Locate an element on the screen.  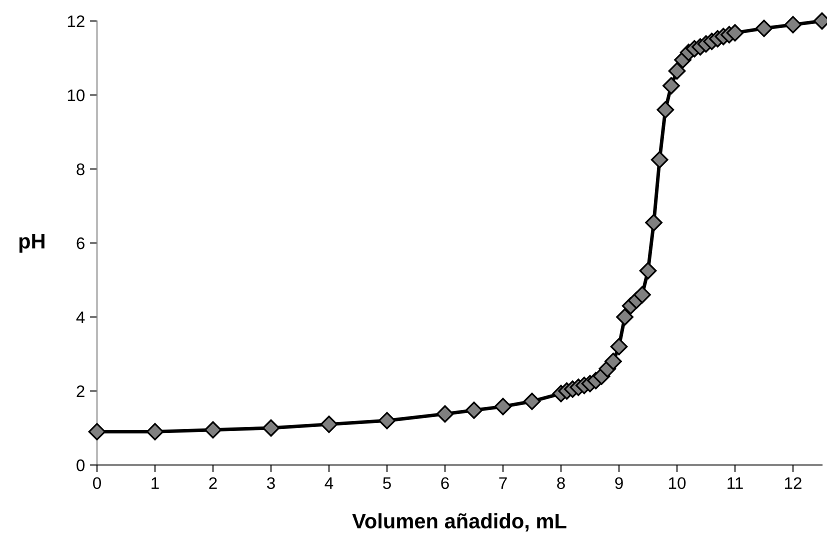
x-tick-label: 1 is located at coordinates (155, 483).